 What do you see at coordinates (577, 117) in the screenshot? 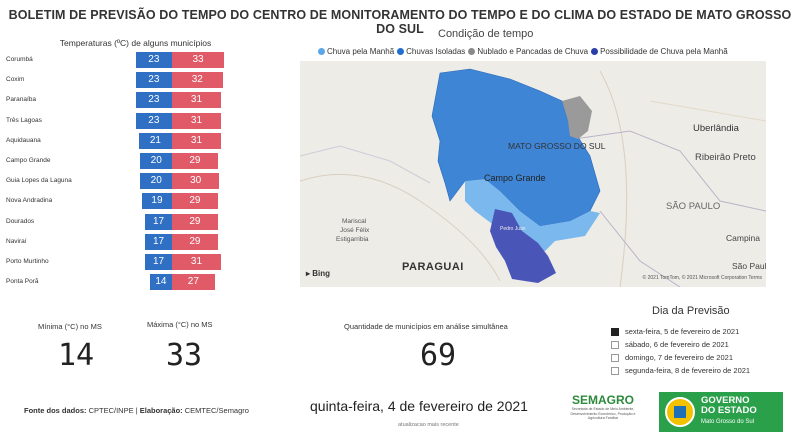
I see `region-nublado` at bounding box center [577, 117].